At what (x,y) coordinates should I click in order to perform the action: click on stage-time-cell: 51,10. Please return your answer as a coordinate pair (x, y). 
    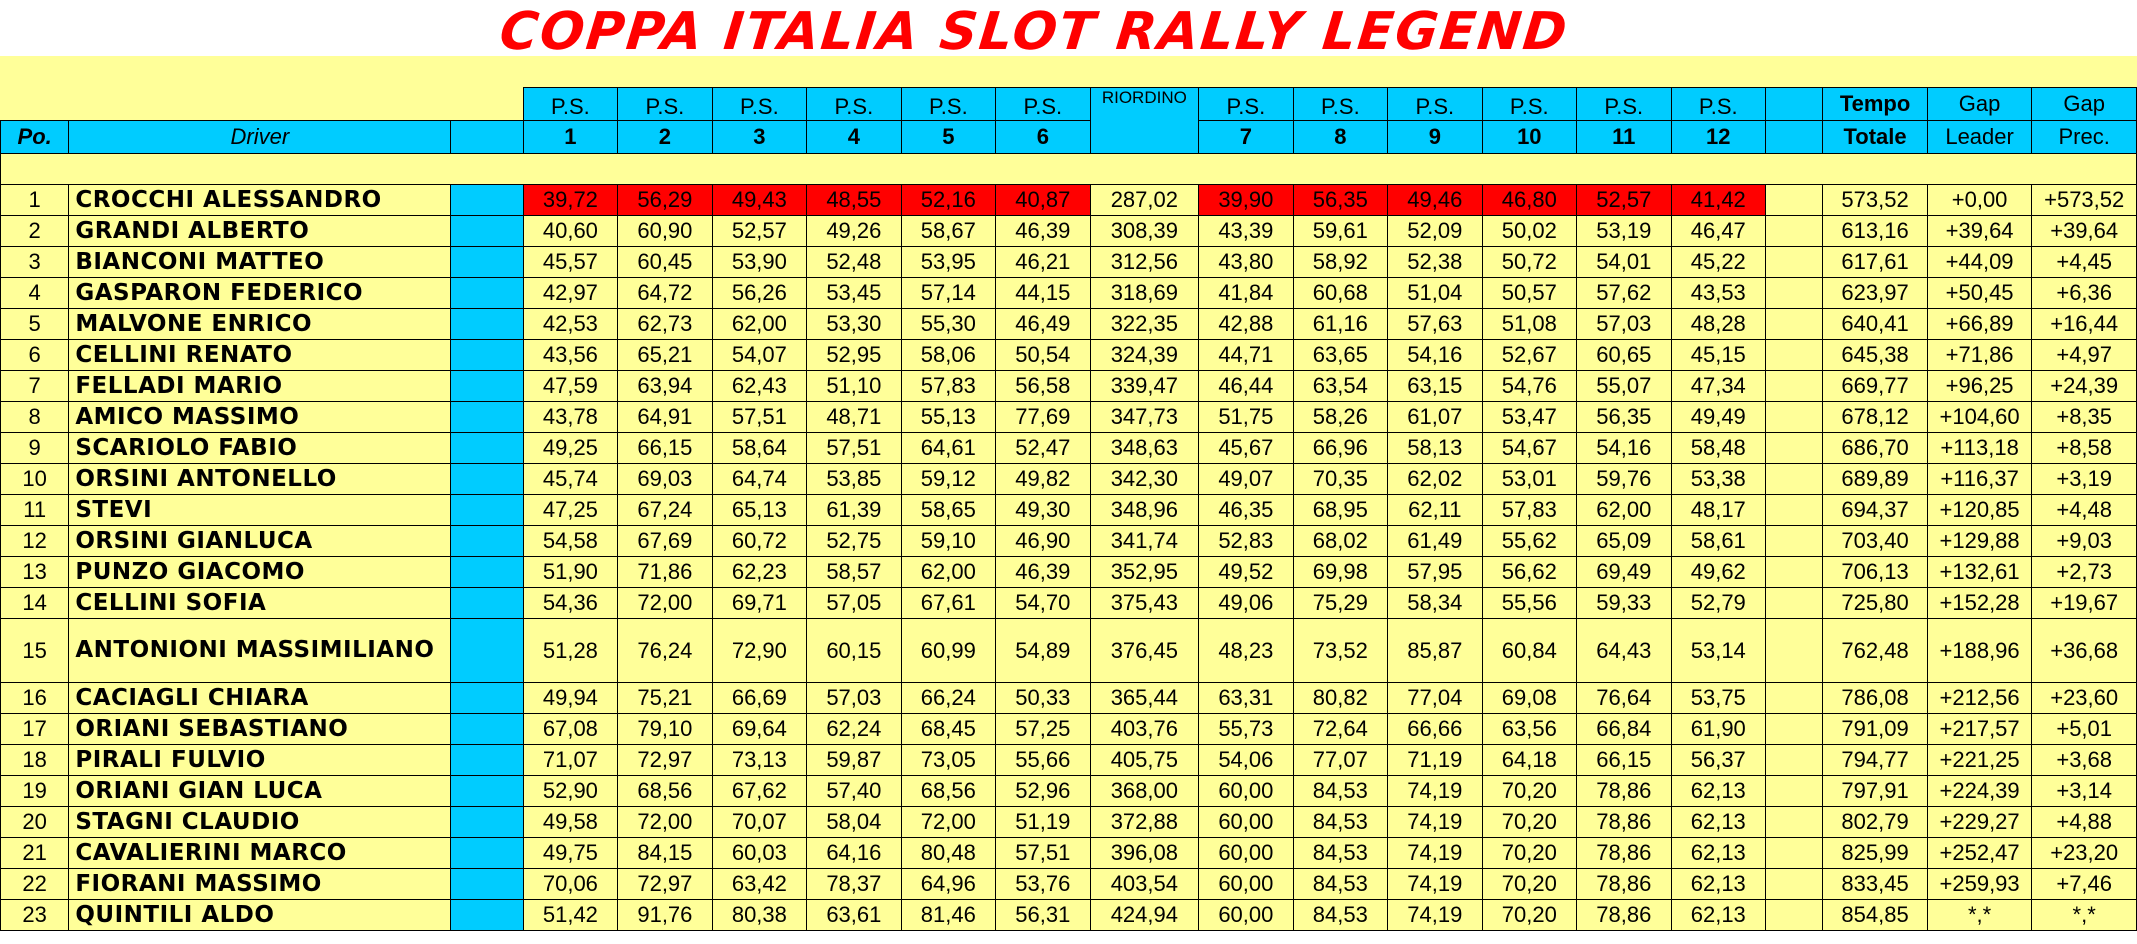
    Looking at the image, I should click on (854, 386).